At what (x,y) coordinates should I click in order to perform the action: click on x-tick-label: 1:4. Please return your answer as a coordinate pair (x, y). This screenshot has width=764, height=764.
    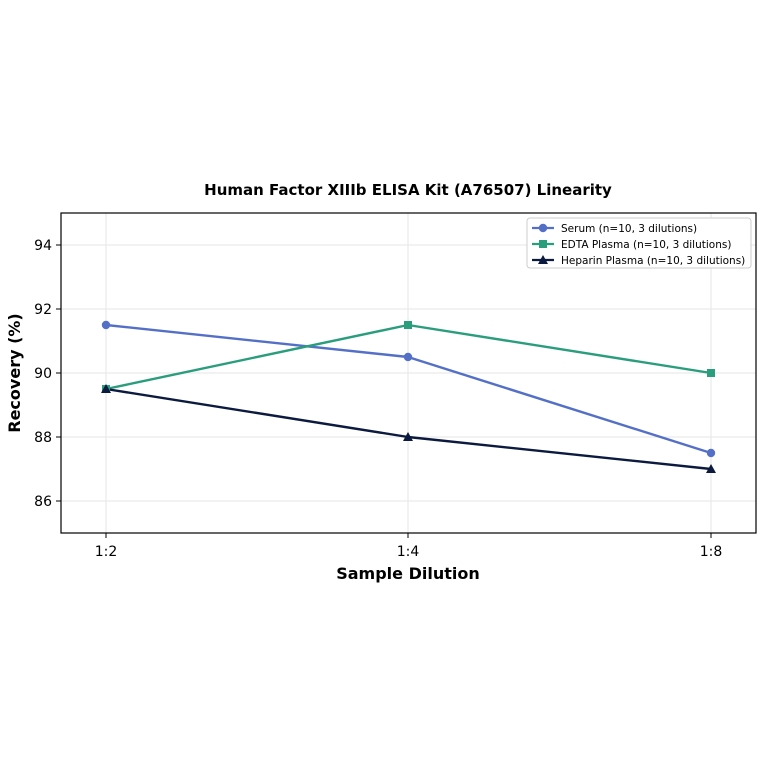
    Looking at the image, I should click on (408, 552).